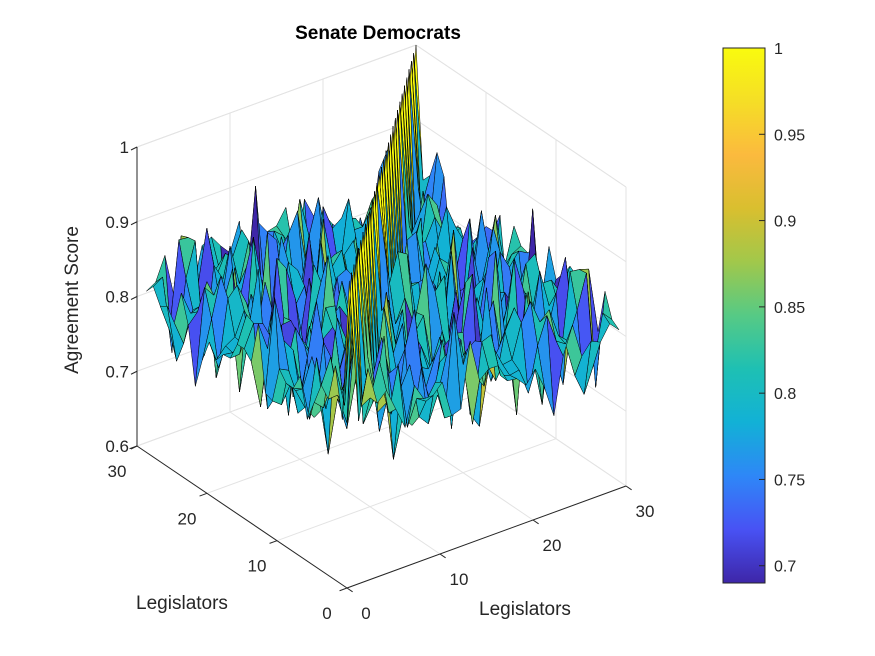 The height and width of the screenshot is (656, 875). Describe the element at coordinates (785, 222) in the screenshot. I see `colorbar-tick-label: 0.9` at that location.